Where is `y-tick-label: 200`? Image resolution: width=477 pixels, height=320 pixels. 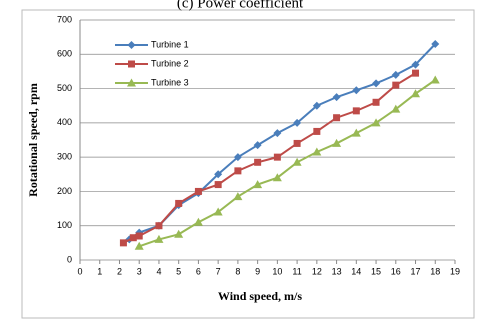 y-tick-label: 200 is located at coordinates (64, 191).